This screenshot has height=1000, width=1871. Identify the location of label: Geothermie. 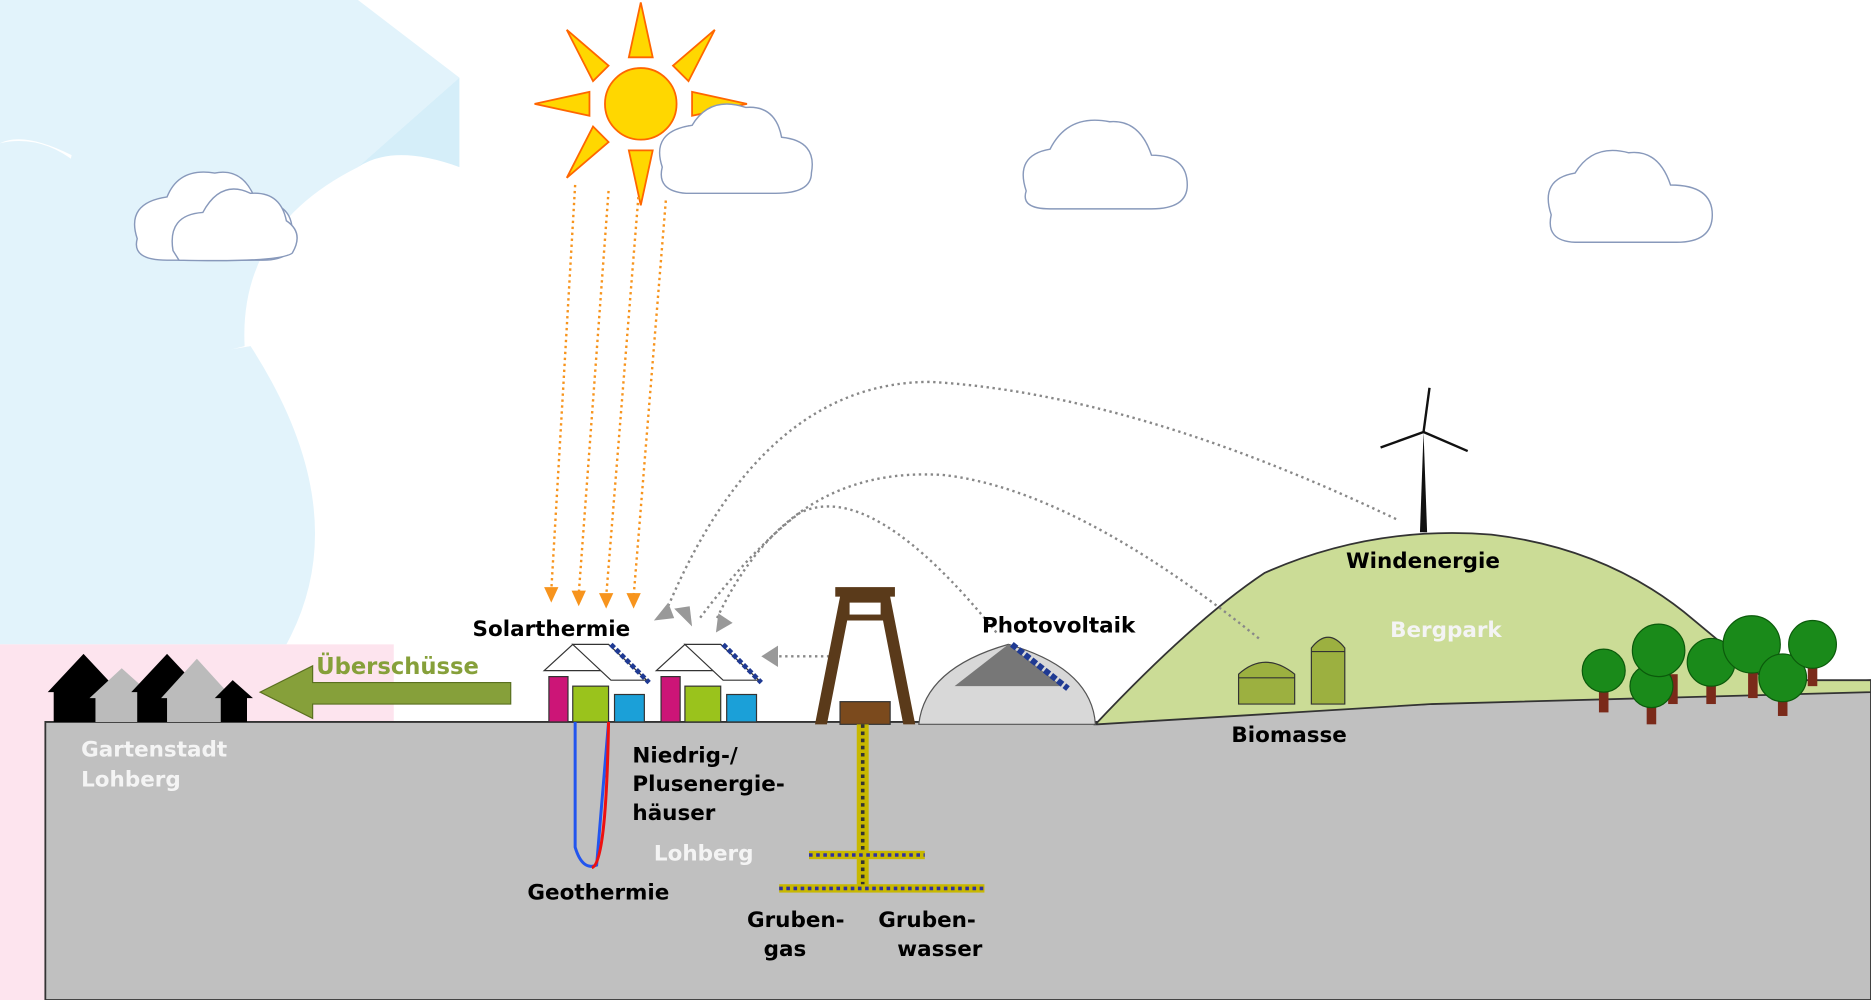
(598, 893).